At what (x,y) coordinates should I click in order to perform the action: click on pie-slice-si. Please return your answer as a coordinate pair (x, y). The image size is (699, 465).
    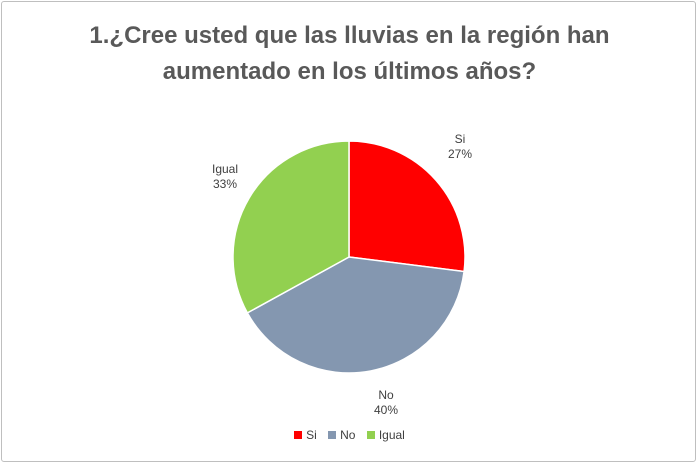
    Looking at the image, I should click on (407, 206).